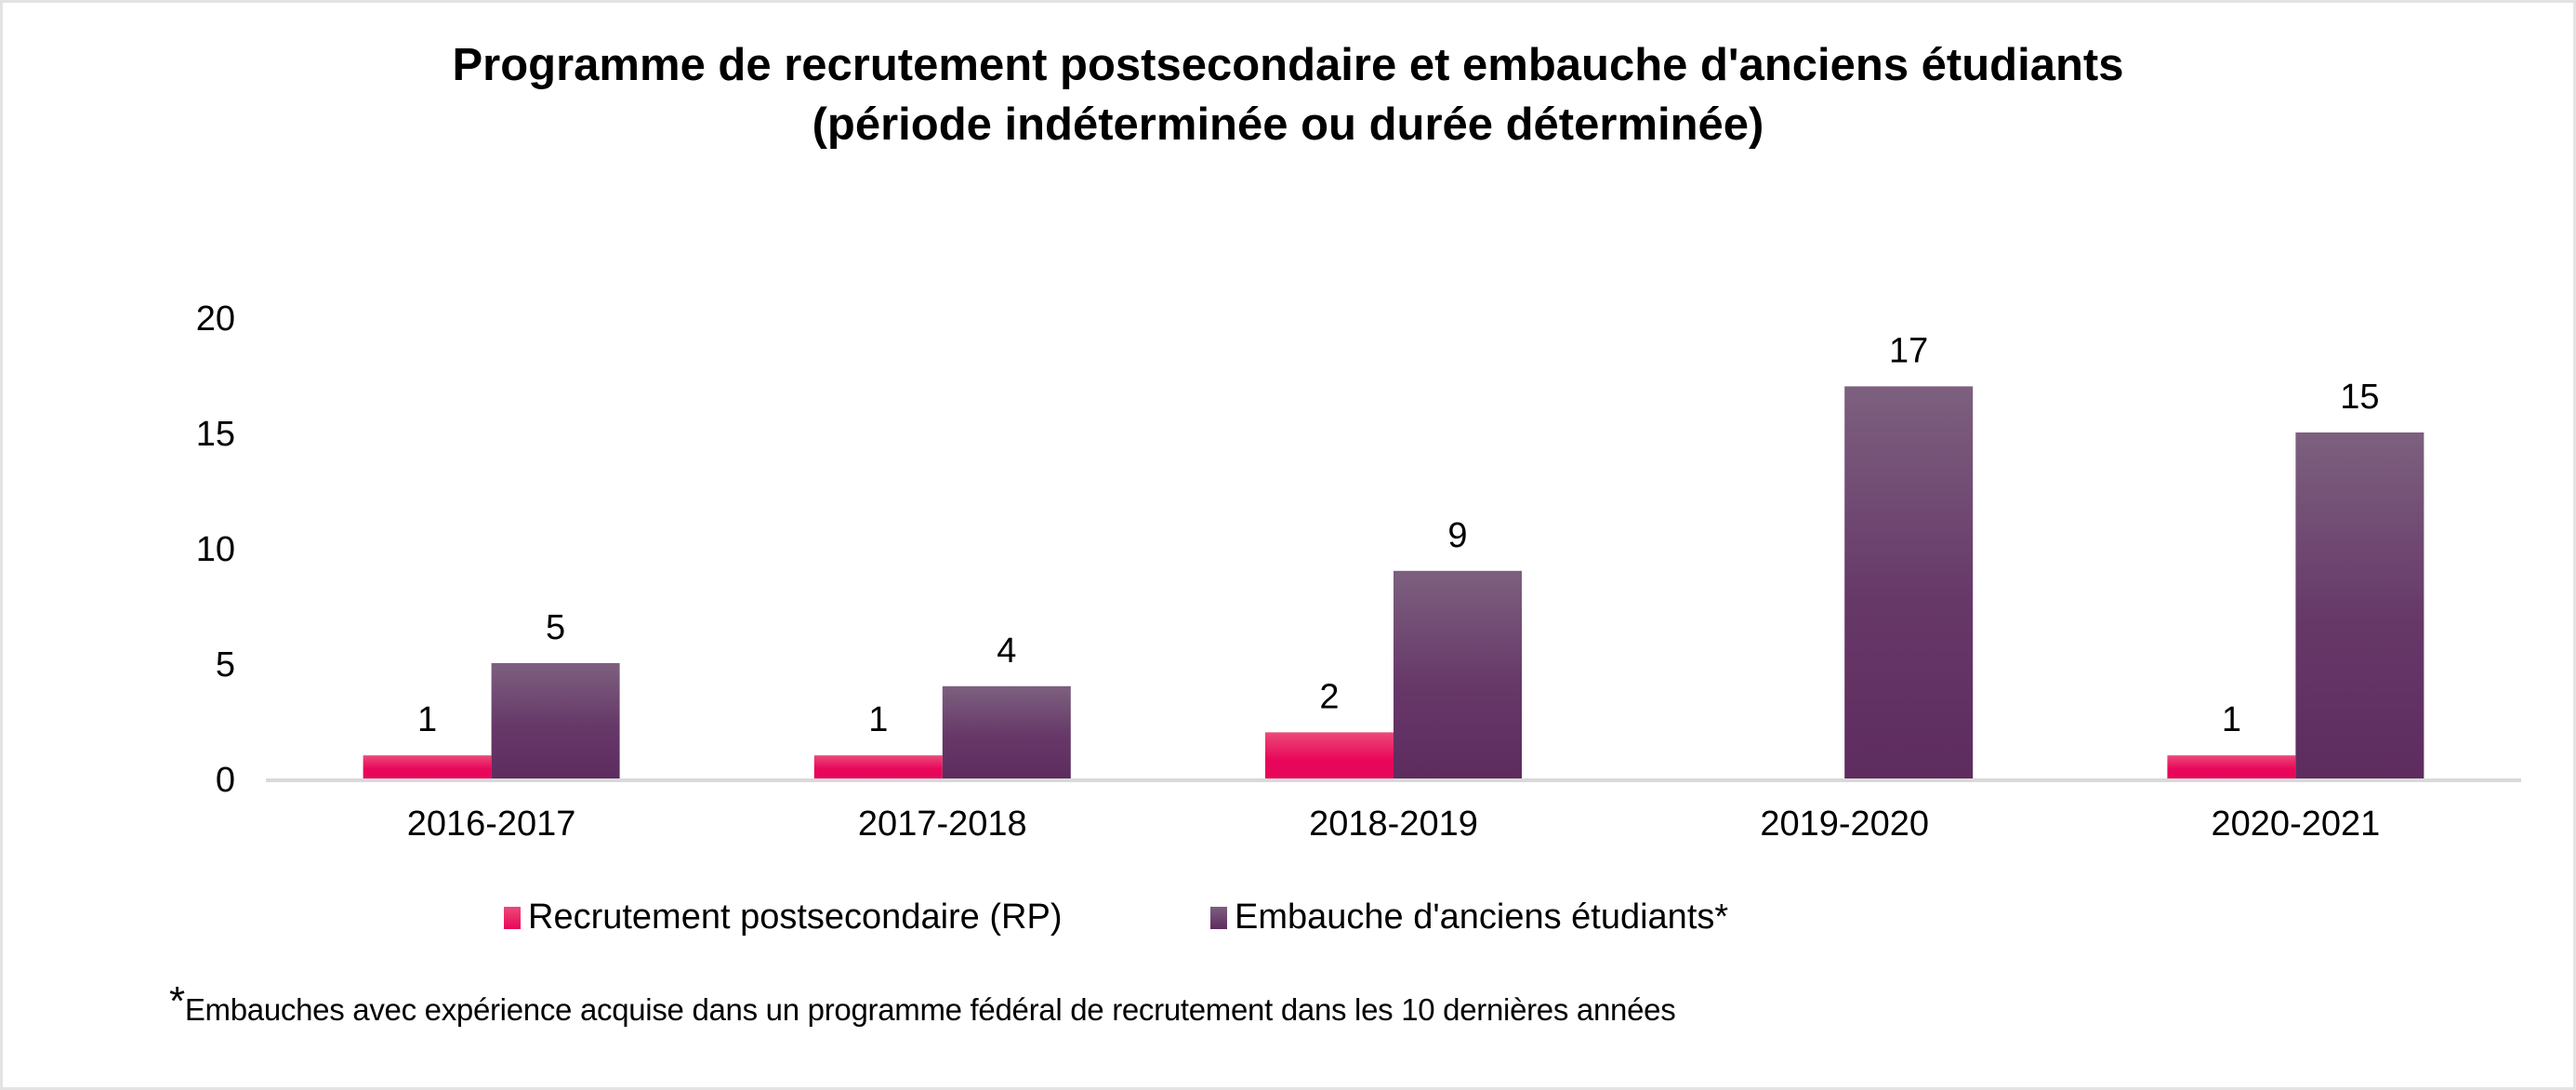 This screenshot has width=2576, height=1090. I want to click on legend-swatch-alumni, so click(1218, 917).